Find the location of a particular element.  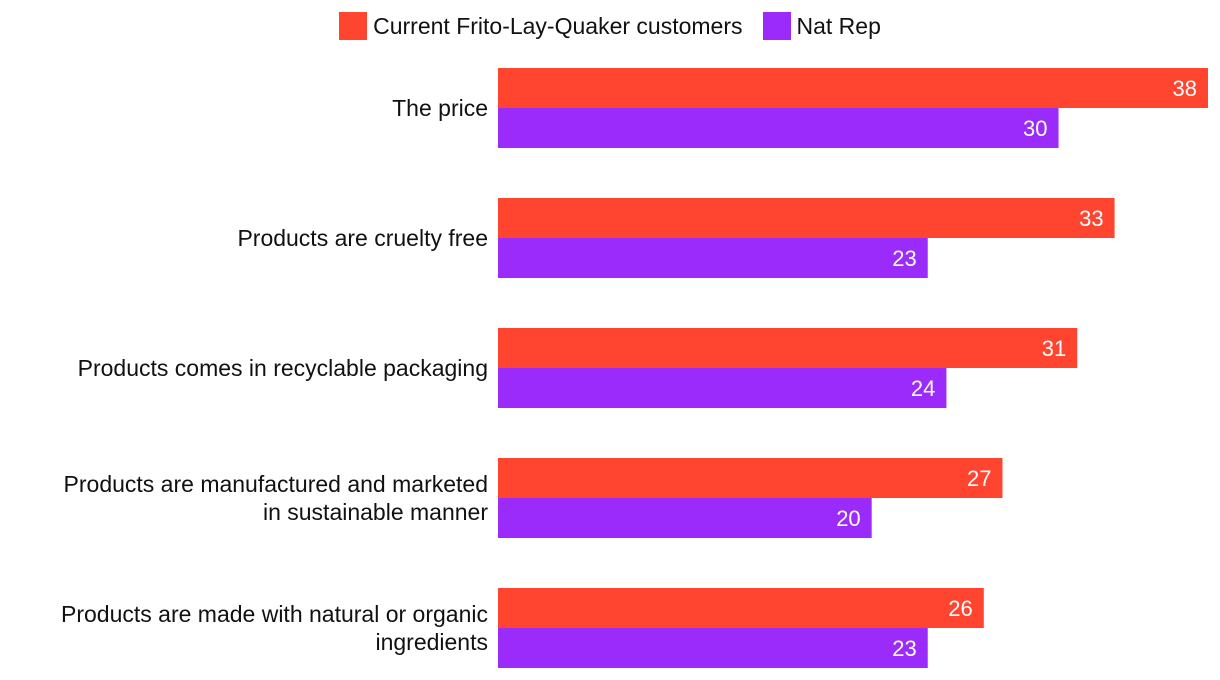

data-label: 24 is located at coordinates (923, 388).